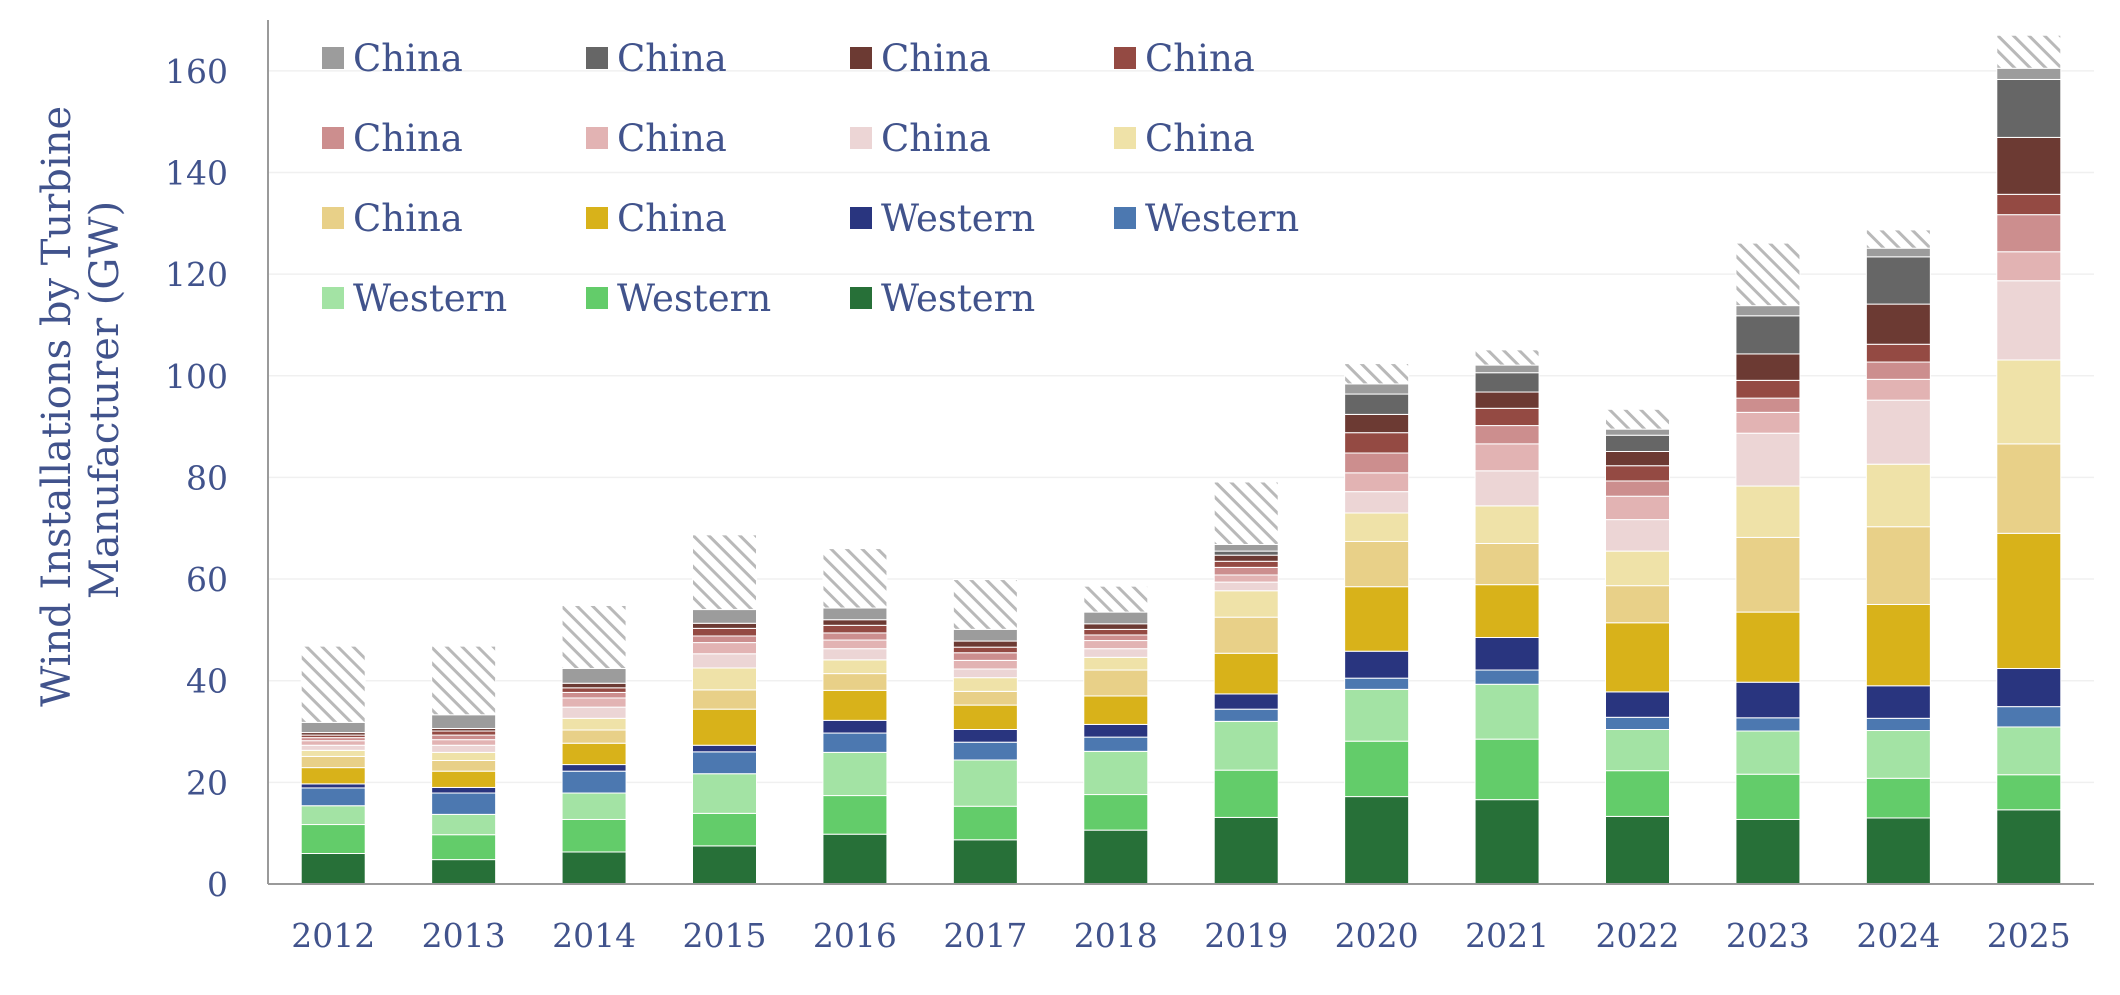 Image resolution: width=2120 pixels, height=995 pixels. I want to click on y-tick-label: 80, so click(207, 477).